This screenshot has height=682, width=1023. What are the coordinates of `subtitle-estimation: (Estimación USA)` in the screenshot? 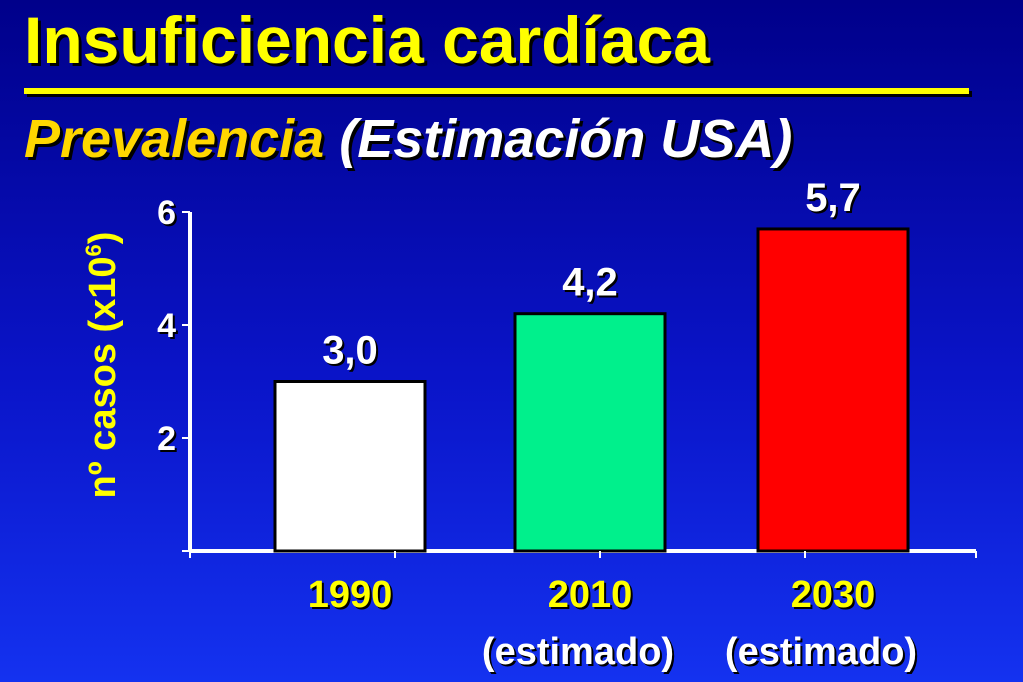 It's located at (566, 139).